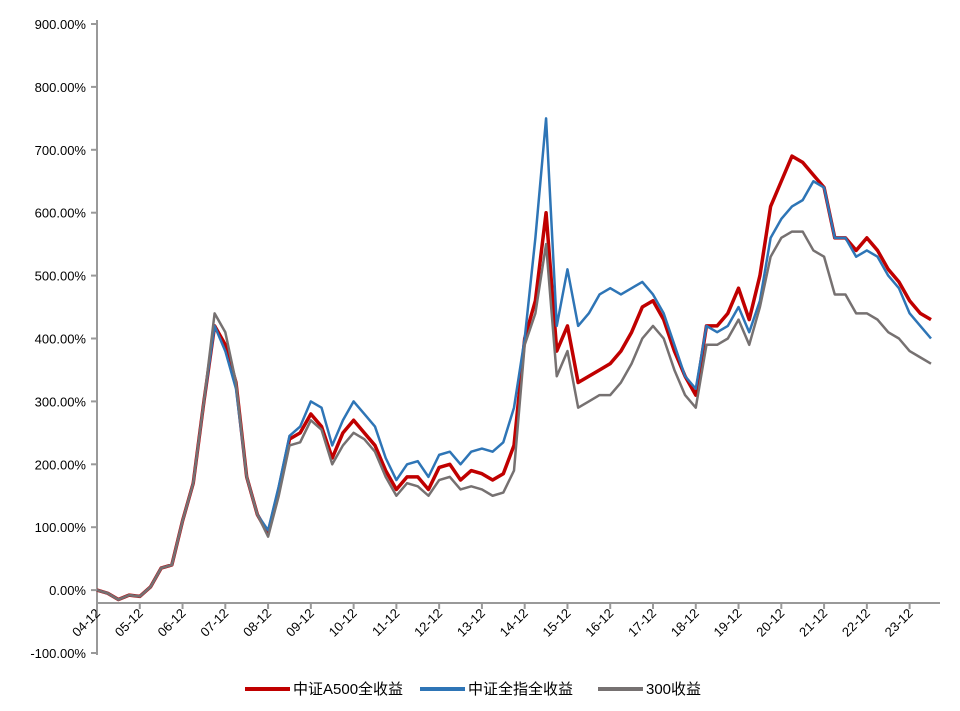  I want to click on x-tick-label: 21-12, so click(813, 623).